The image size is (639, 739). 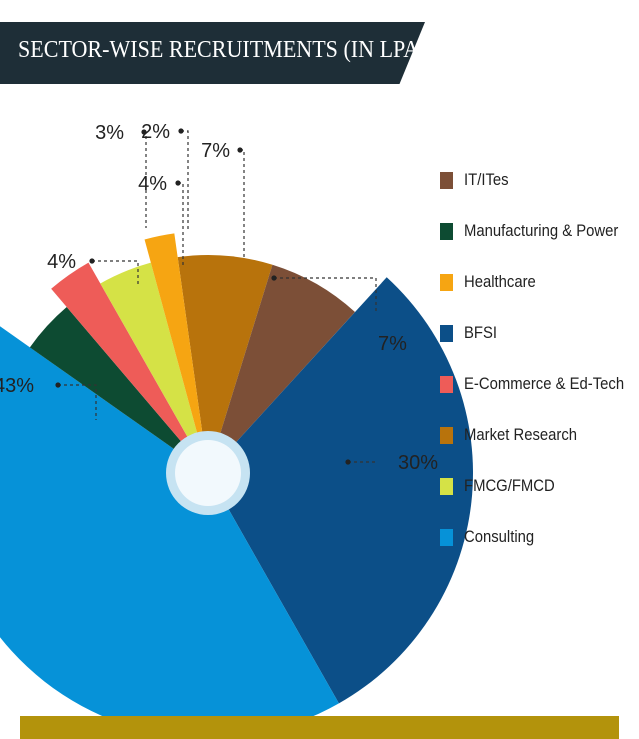 What do you see at coordinates (152, 184) in the screenshot?
I see `data-label-fmcg-fmcd: 4%` at bounding box center [152, 184].